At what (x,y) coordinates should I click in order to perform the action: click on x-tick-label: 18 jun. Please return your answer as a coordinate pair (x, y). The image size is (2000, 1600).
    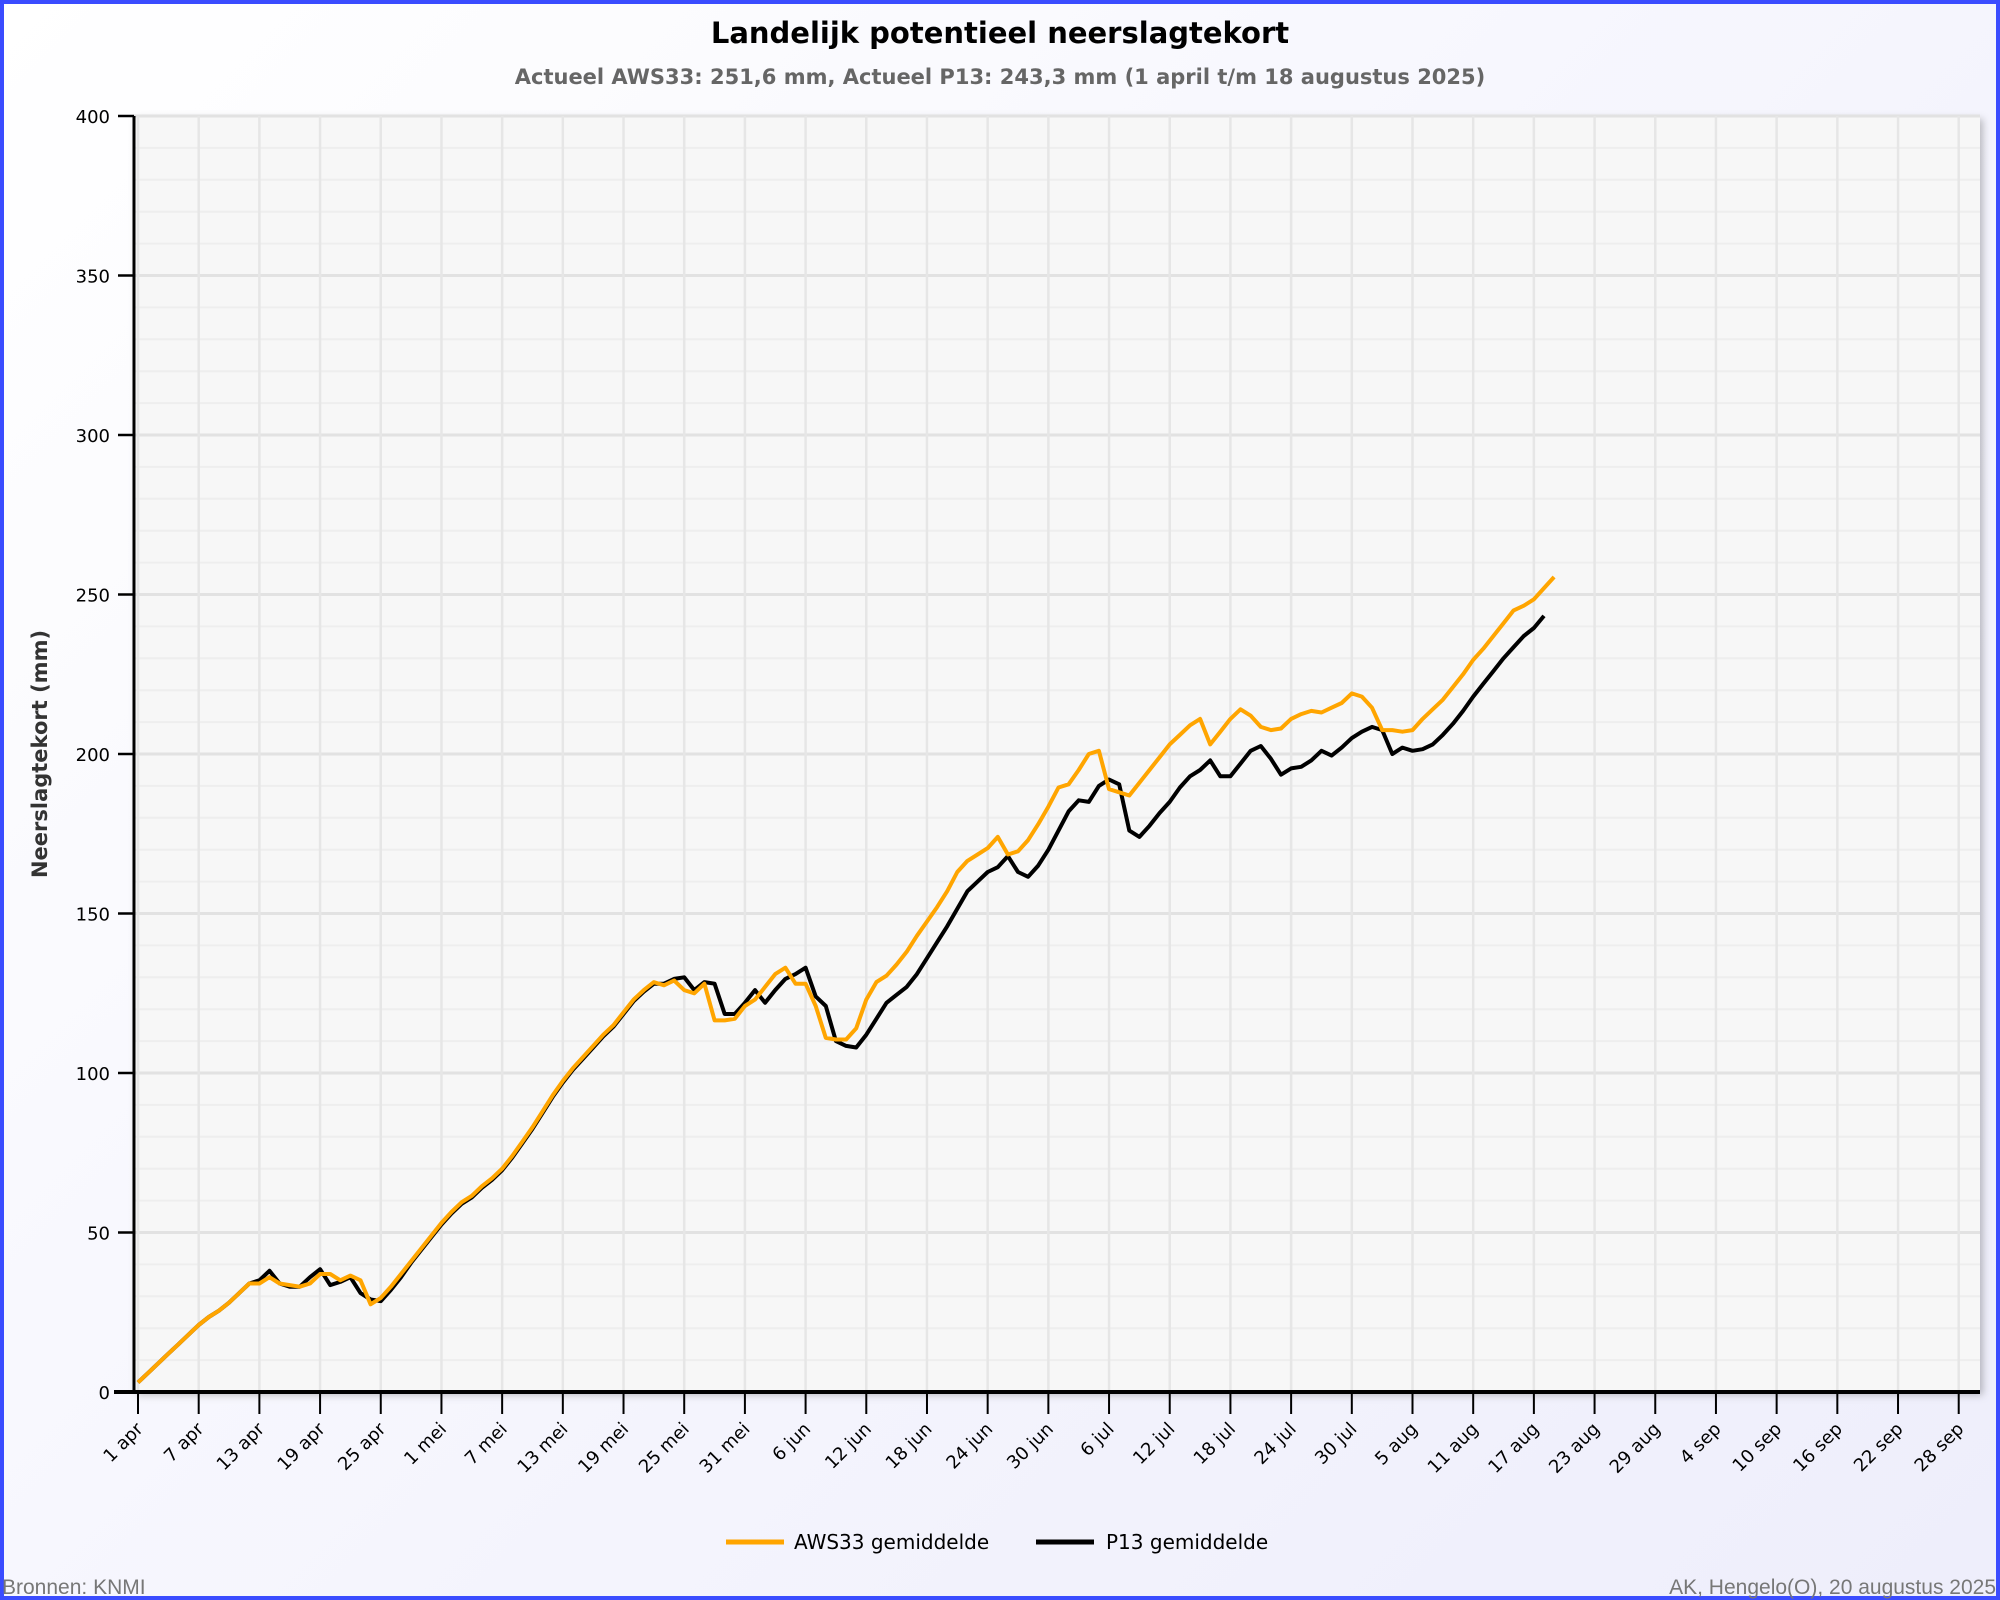
    Looking at the image, I should click on (909, 1446).